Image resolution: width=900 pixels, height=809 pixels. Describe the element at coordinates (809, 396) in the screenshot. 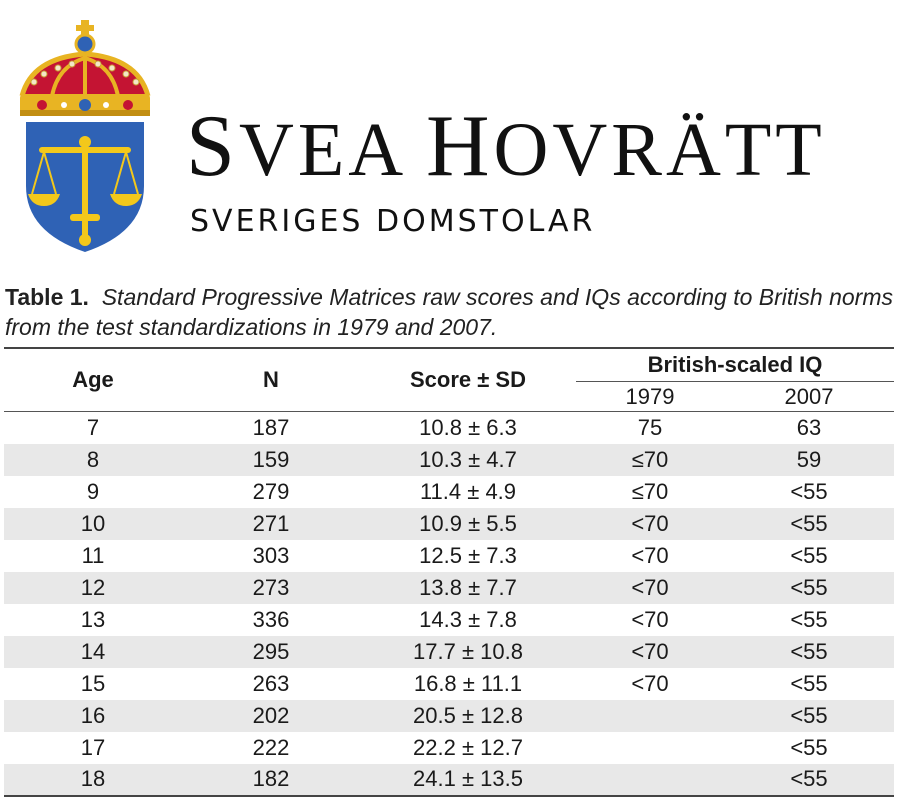

I see `header-2007: 2007` at that location.